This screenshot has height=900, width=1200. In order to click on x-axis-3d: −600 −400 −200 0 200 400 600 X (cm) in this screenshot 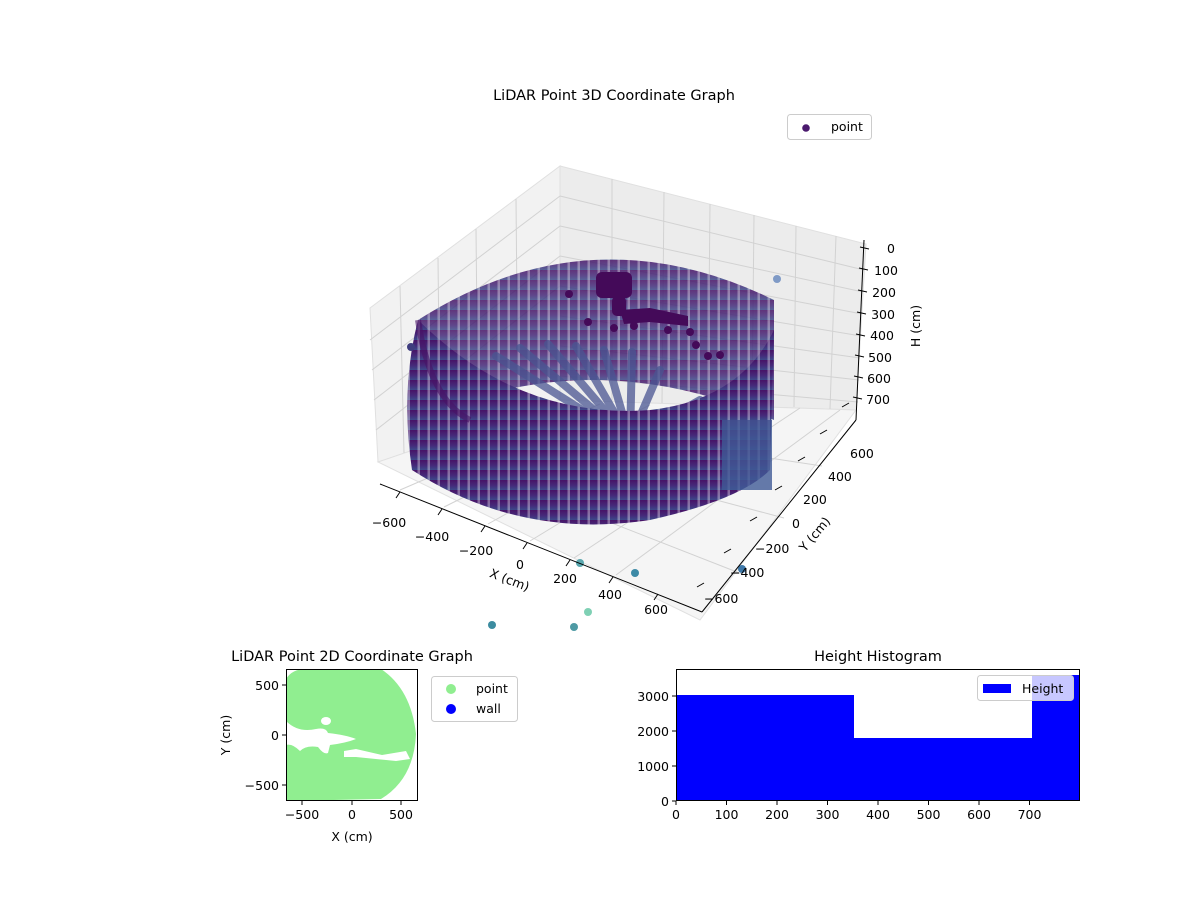, I will do `click(537, 550)`.